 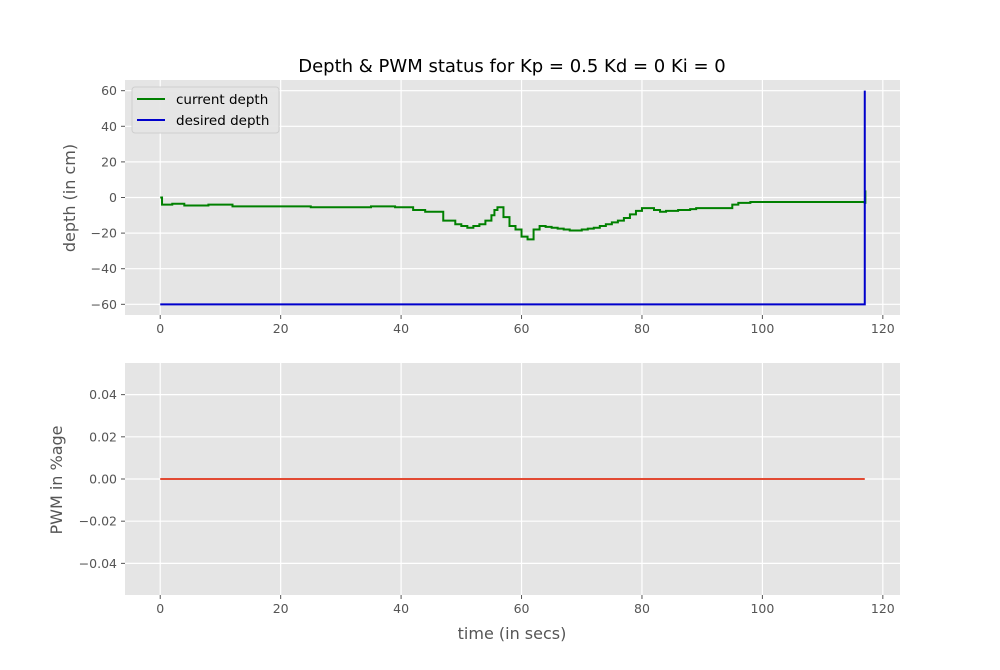 I want to click on depth-y-axis-label: depth (in cm), so click(x=69, y=198).